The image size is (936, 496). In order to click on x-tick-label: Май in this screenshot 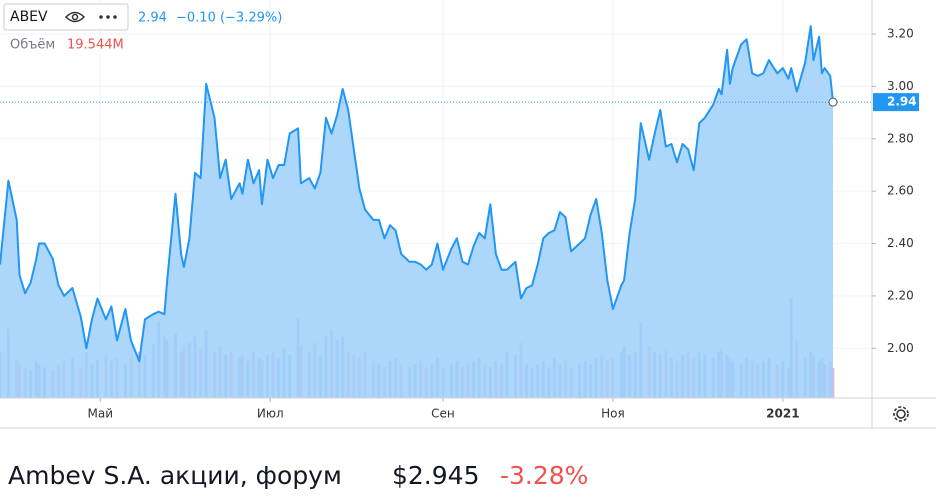, I will do `click(101, 414)`.